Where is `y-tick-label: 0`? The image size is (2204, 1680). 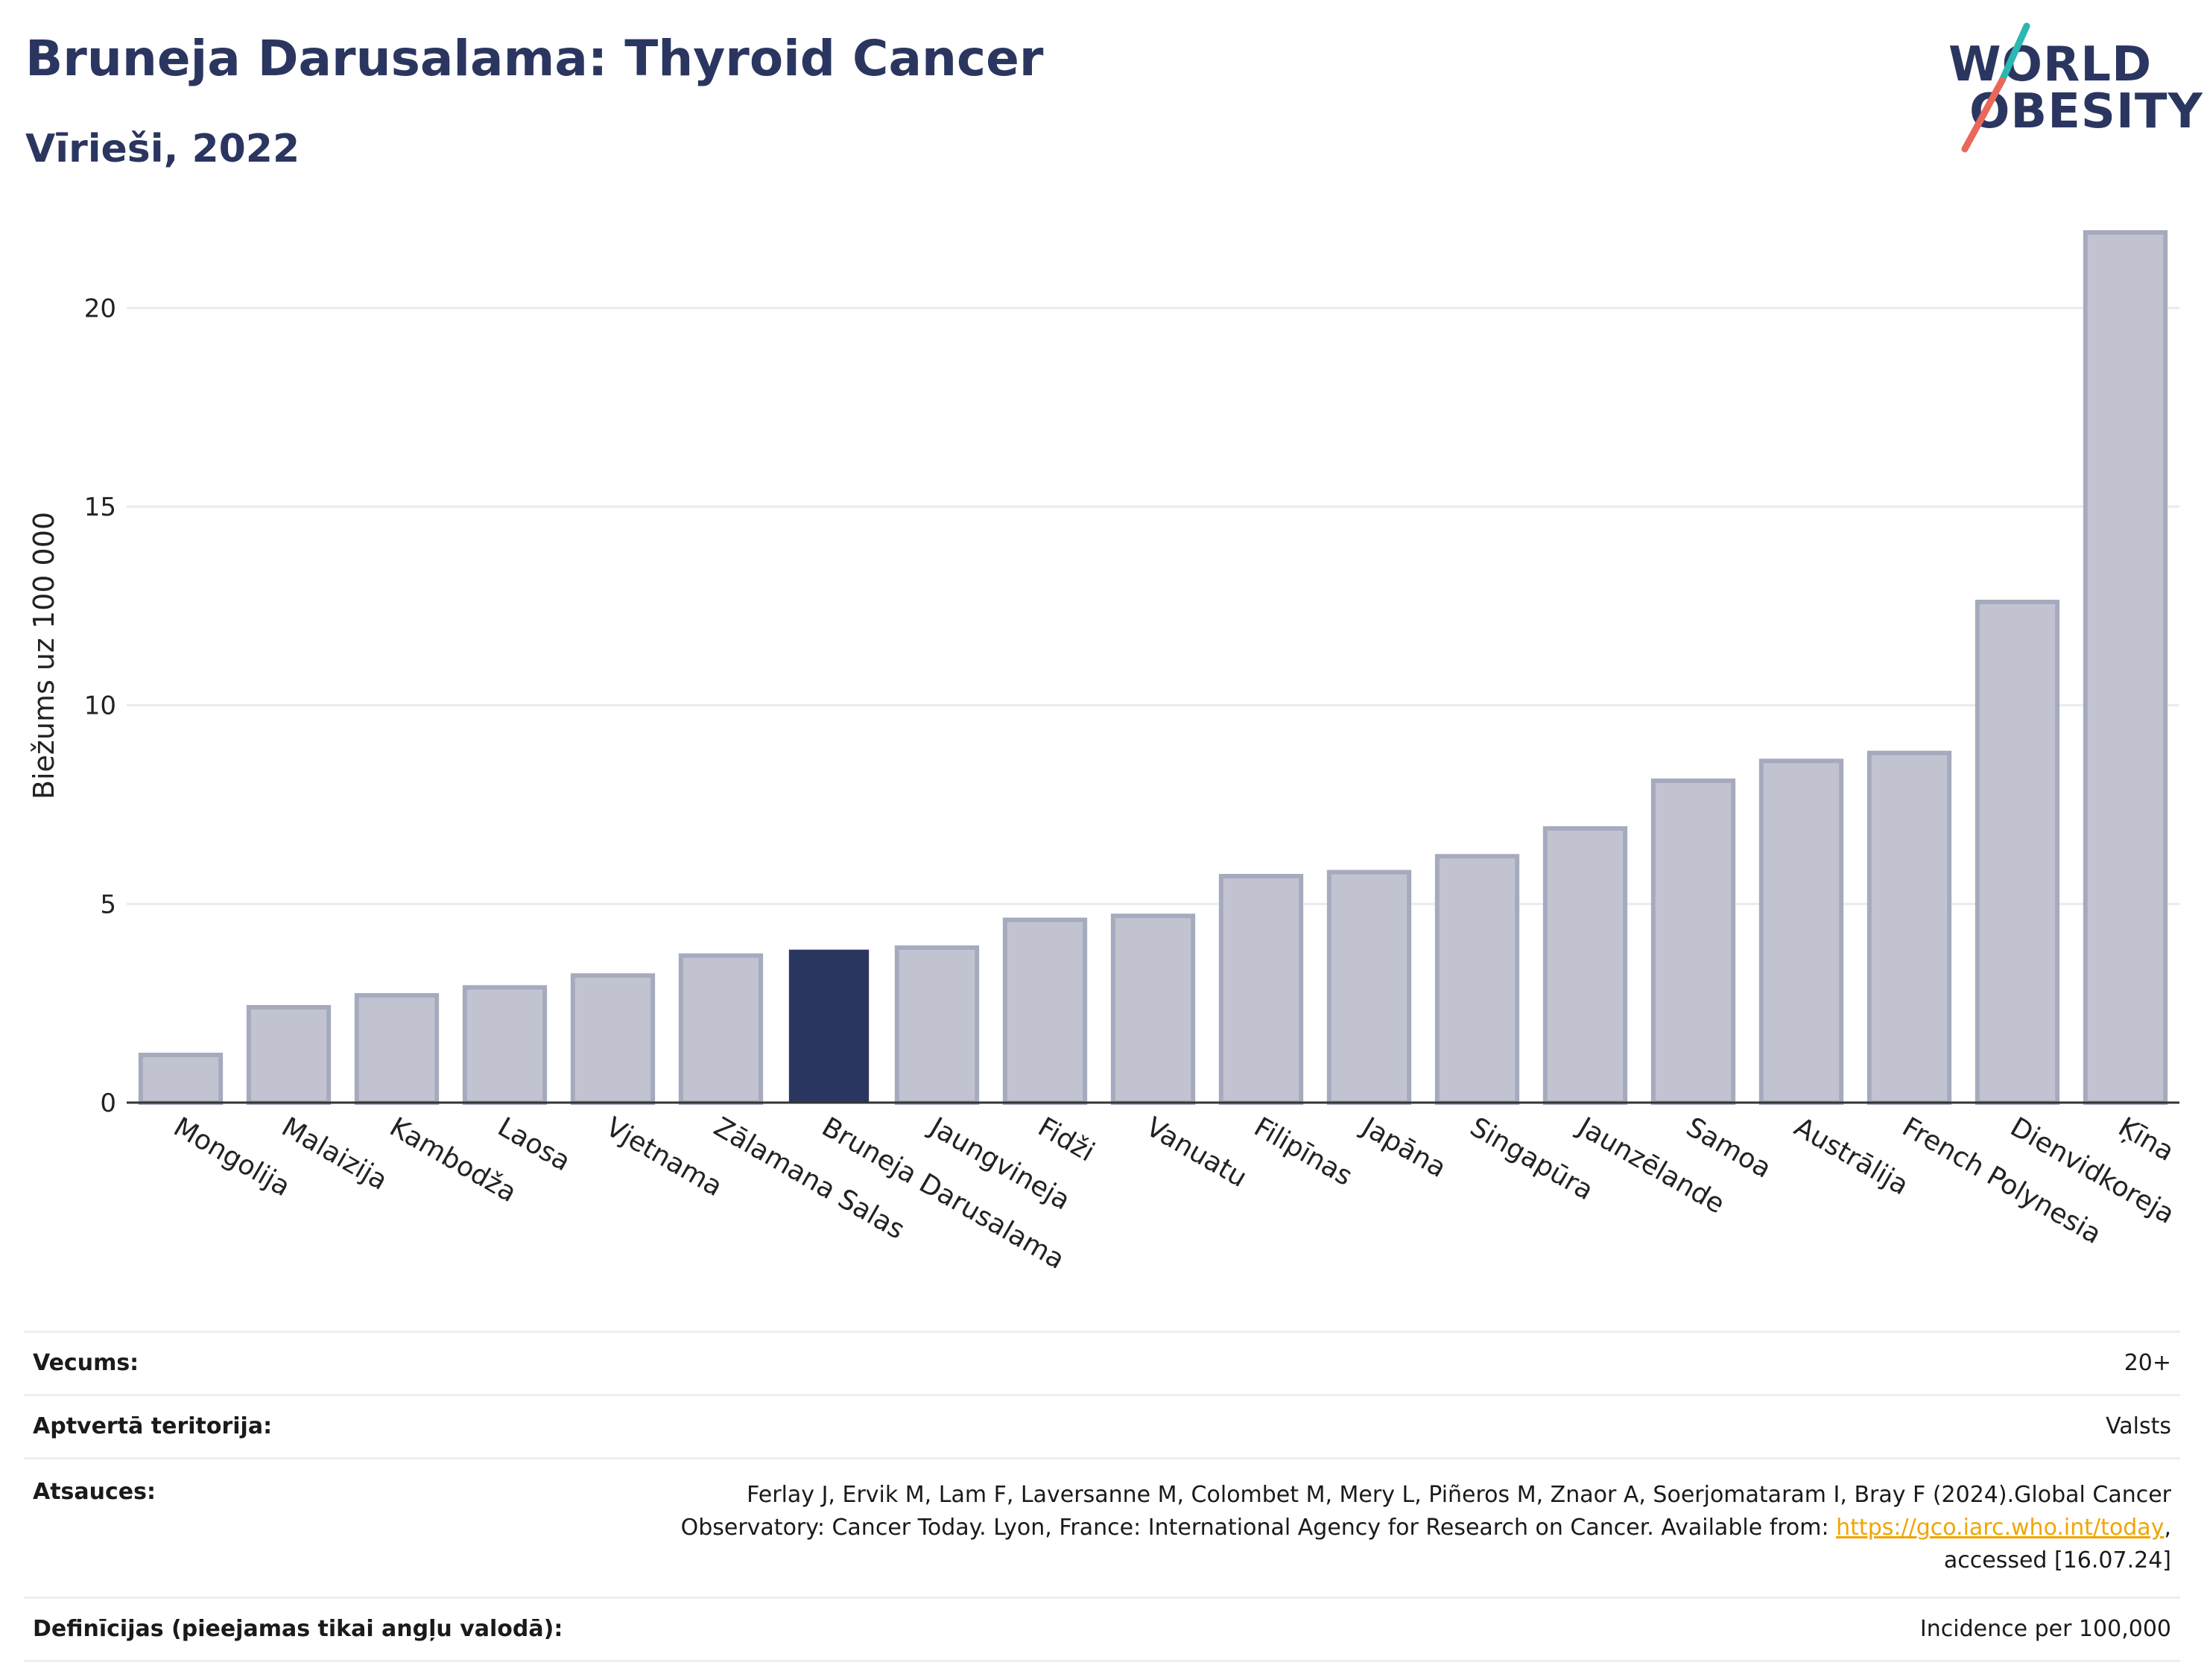
y-tick-label: 0 is located at coordinates (108, 1103).